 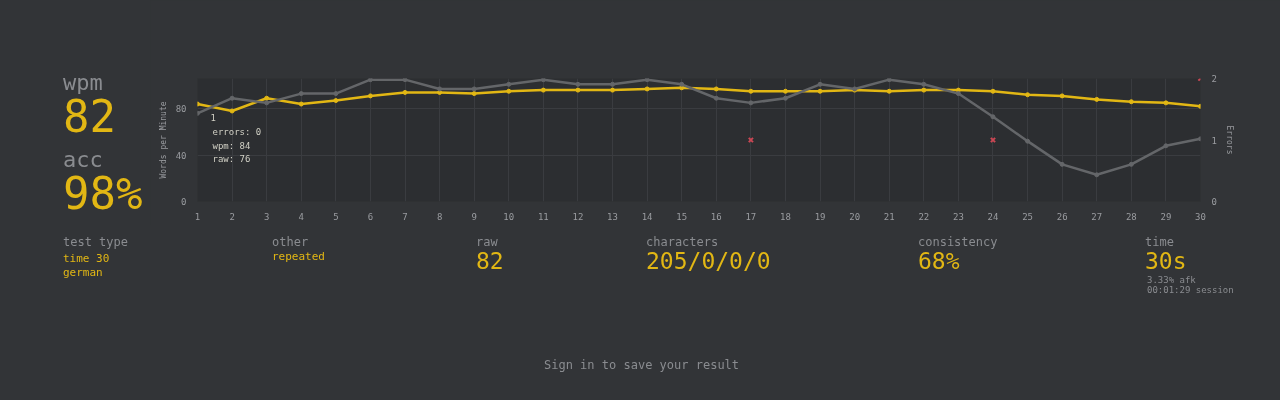 I want to click on x-tick-label: 14, so click(x=647, y=216).